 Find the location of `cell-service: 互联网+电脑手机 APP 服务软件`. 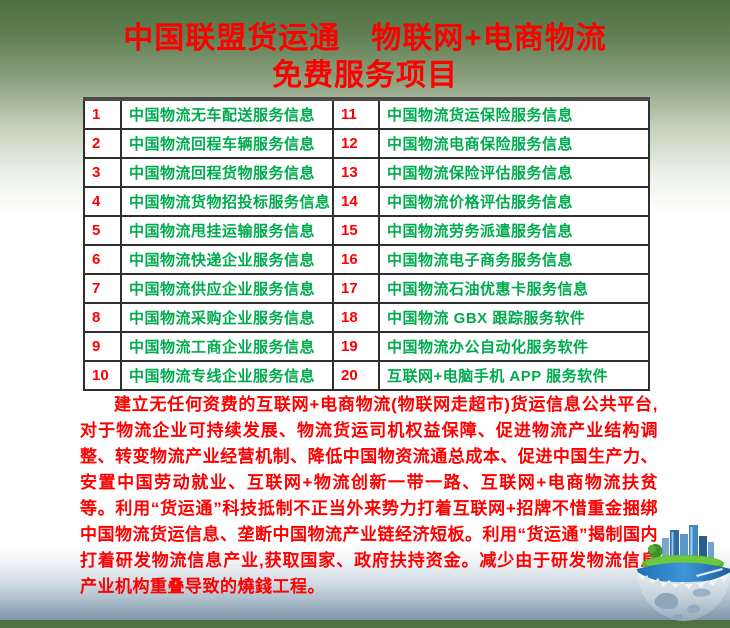

cell-service: 互联网+电脑手机 APP 服务软件 is located at coordinates (514, 375).